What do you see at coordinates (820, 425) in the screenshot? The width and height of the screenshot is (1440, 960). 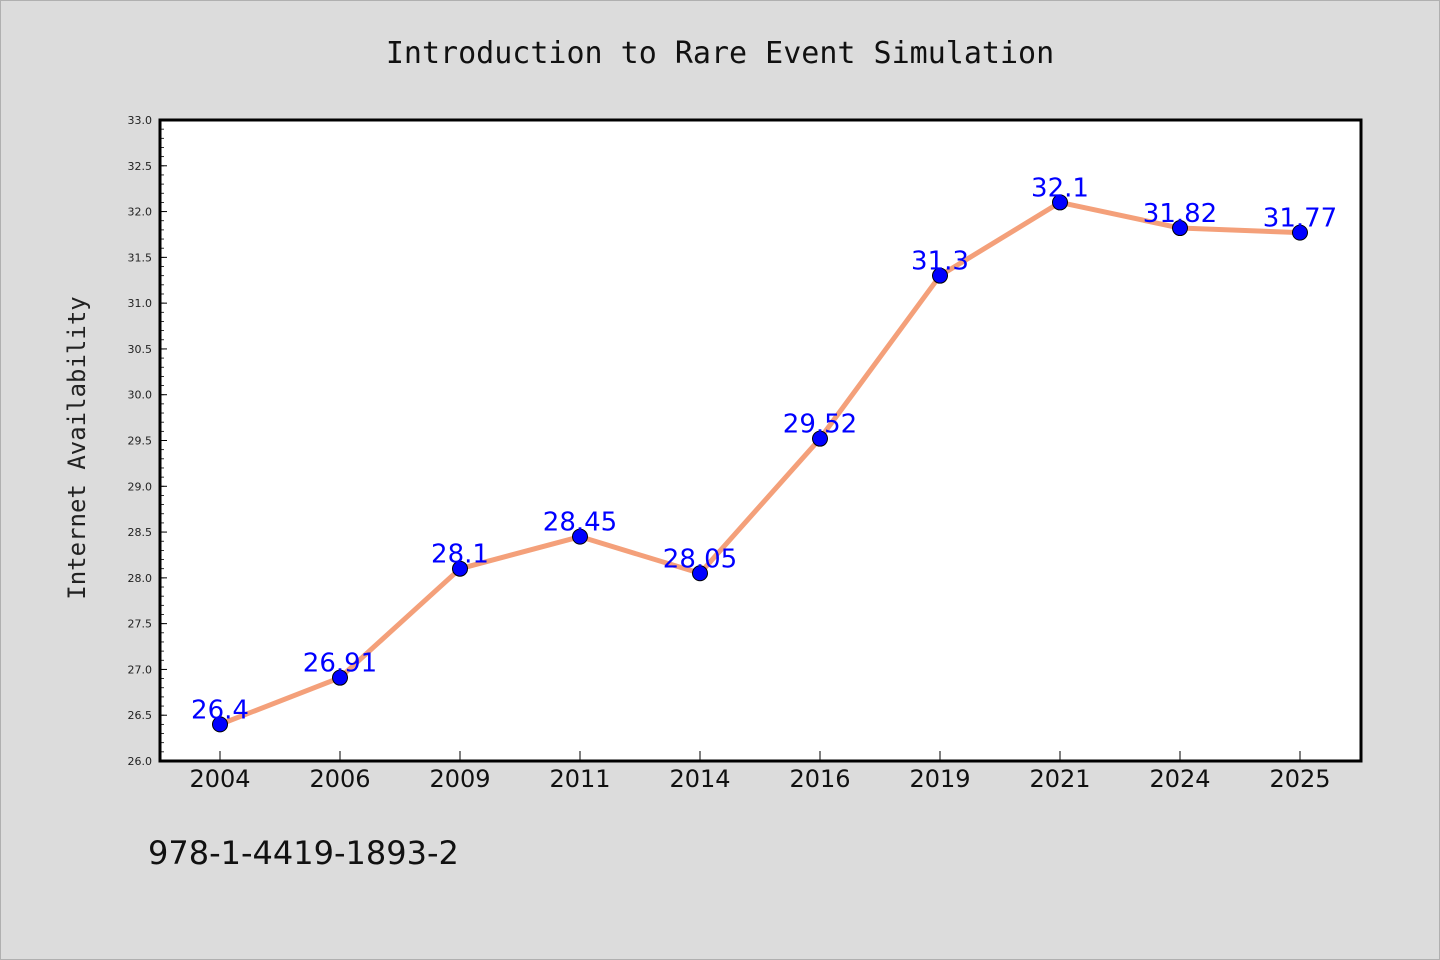 I see `data-label: 29.52` at bounding box center [820, 425].